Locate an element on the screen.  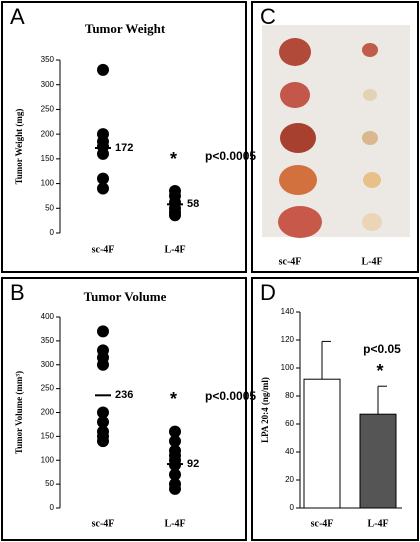
mean-label: 236 is located at coordinates (124, 395).